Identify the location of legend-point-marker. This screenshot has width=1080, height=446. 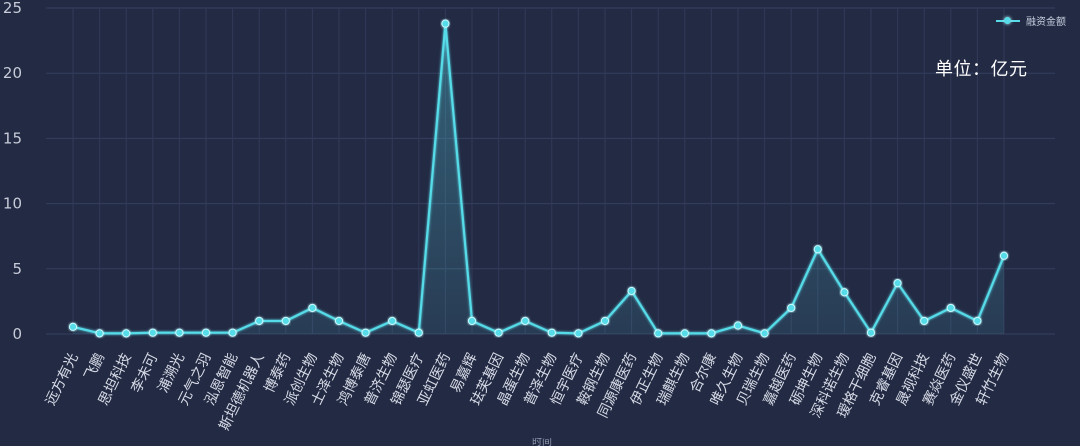
(1007, 20).